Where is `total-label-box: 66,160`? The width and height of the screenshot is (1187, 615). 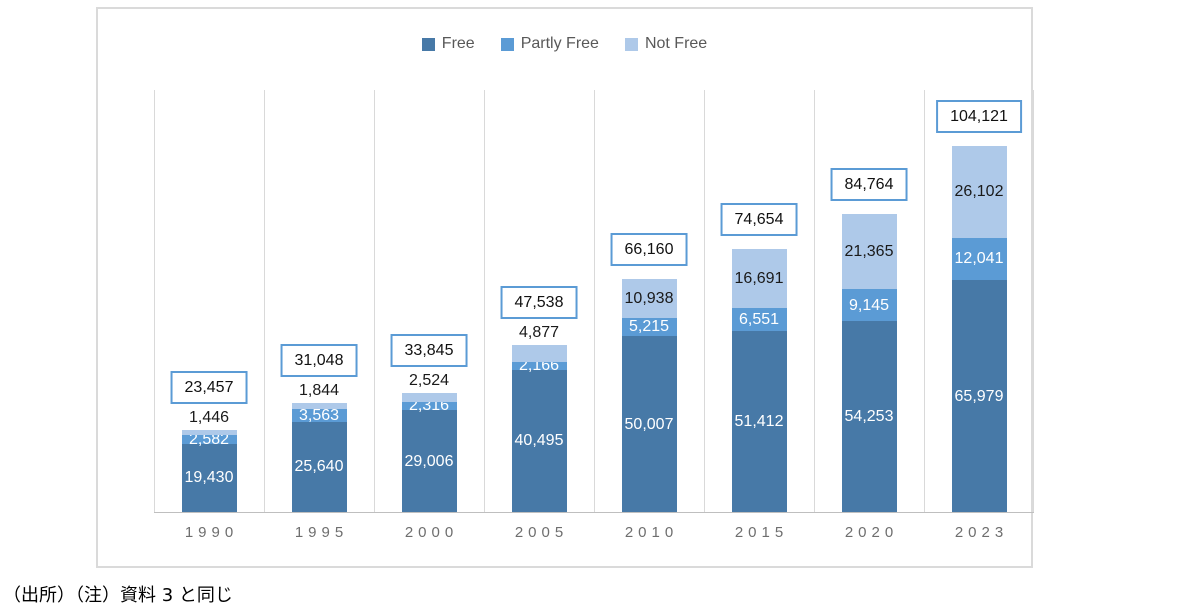 total-label-box: 66,160 is located at coordinates (649, 250).